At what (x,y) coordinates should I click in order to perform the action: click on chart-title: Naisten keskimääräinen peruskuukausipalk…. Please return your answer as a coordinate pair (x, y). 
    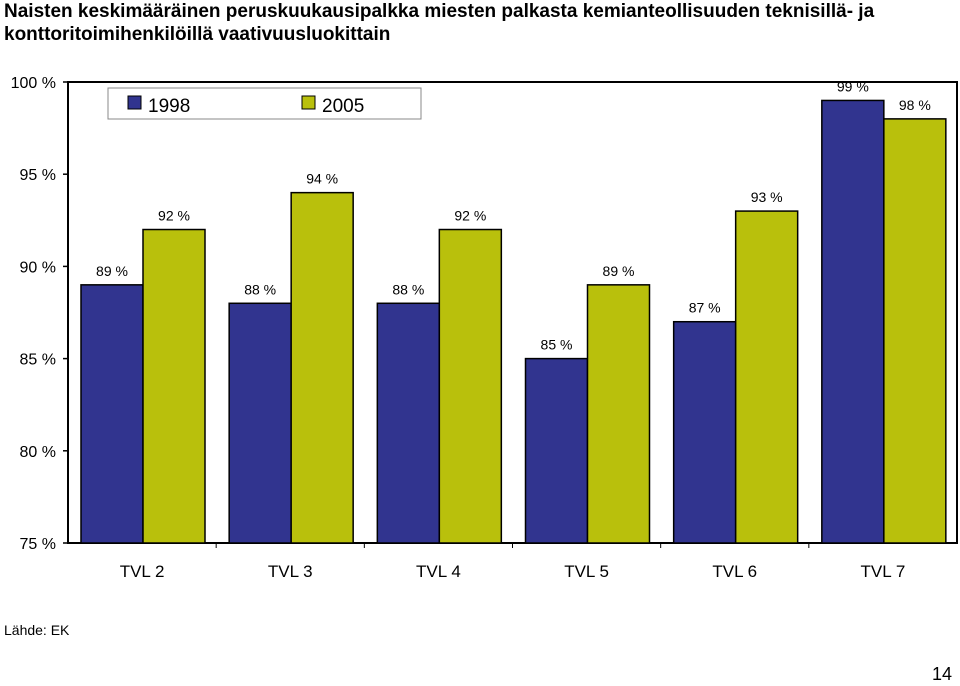
    Looking at the image, I should click on (439, 23).